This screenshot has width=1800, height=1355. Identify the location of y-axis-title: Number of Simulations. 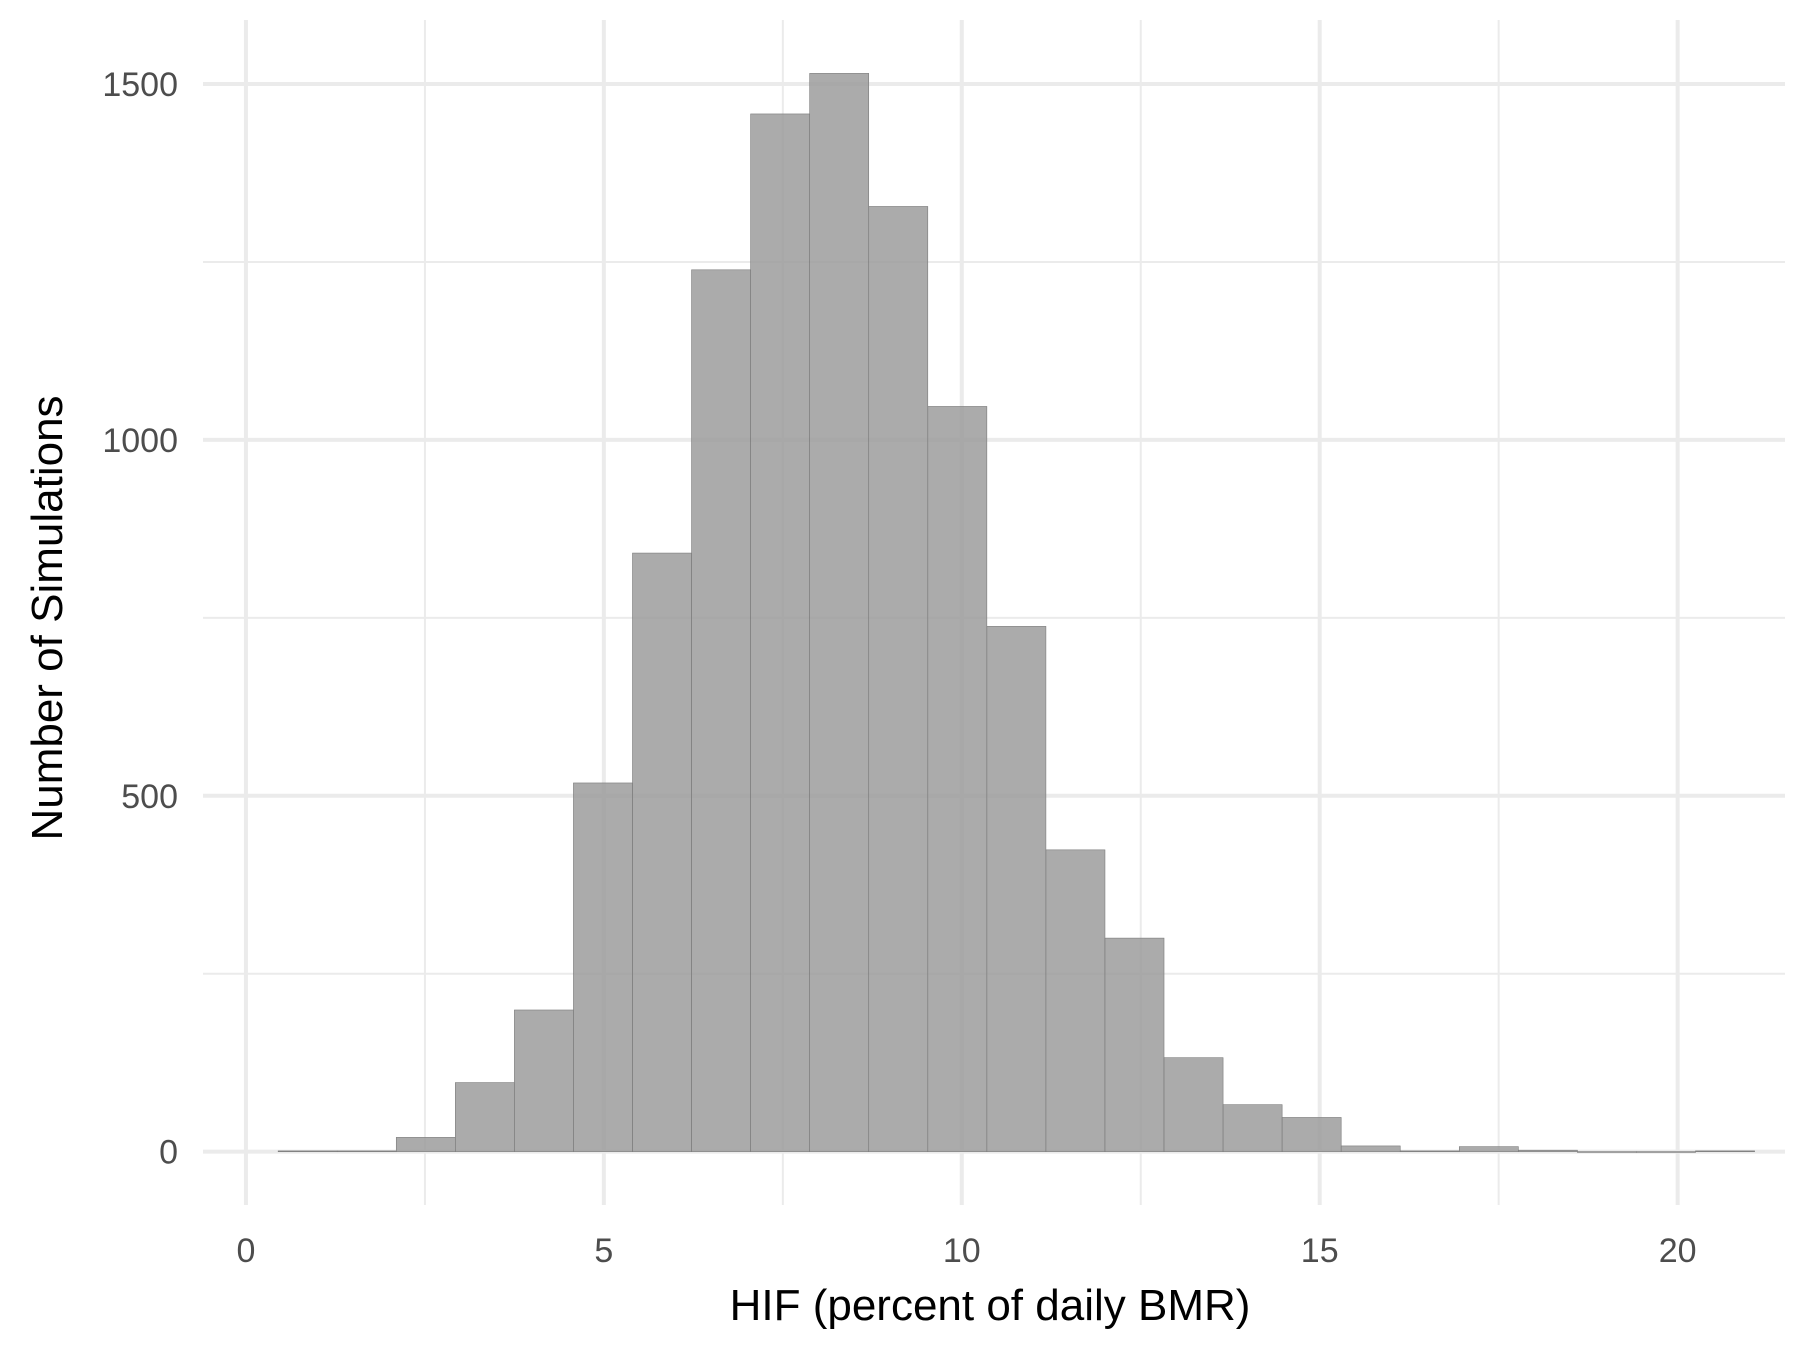
(47, 617).